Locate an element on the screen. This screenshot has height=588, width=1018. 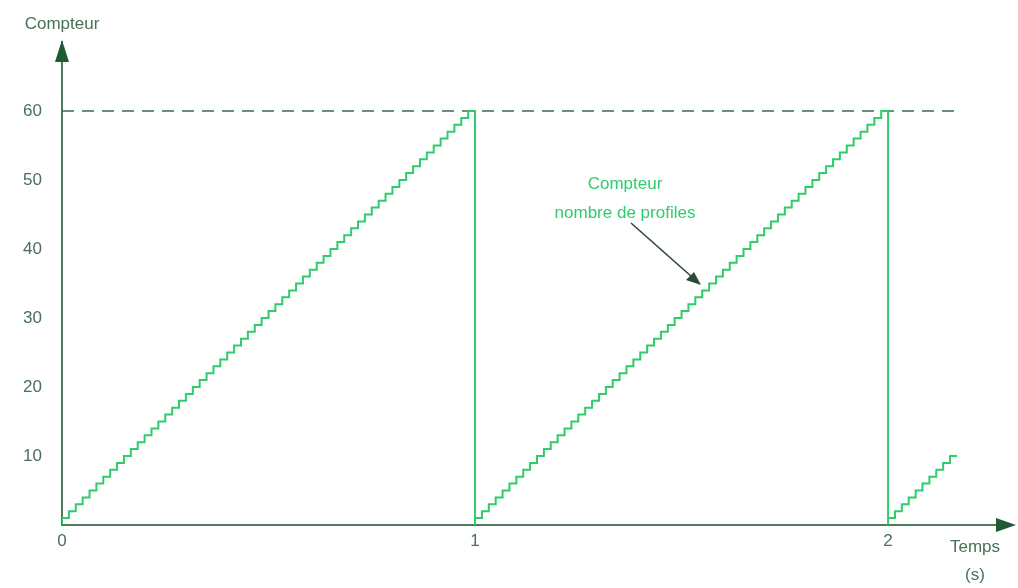
x-axis-title: Temps (s) is located at coordinates (975, 560).